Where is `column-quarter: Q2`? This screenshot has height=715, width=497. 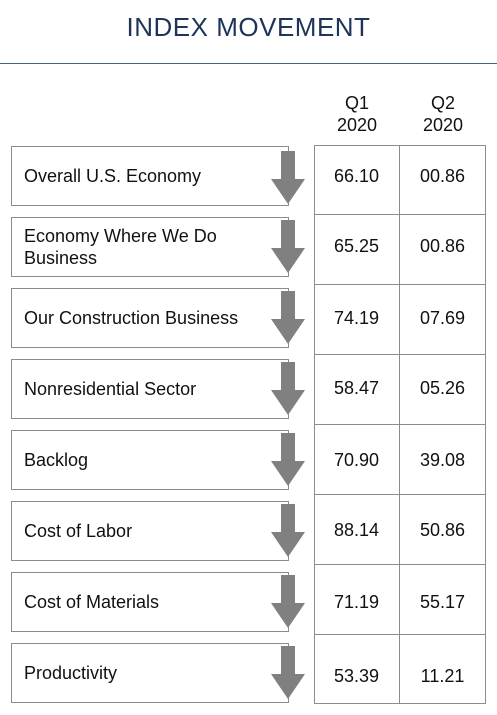
column-quarter: Q2 is located at coordinates (442, 103).